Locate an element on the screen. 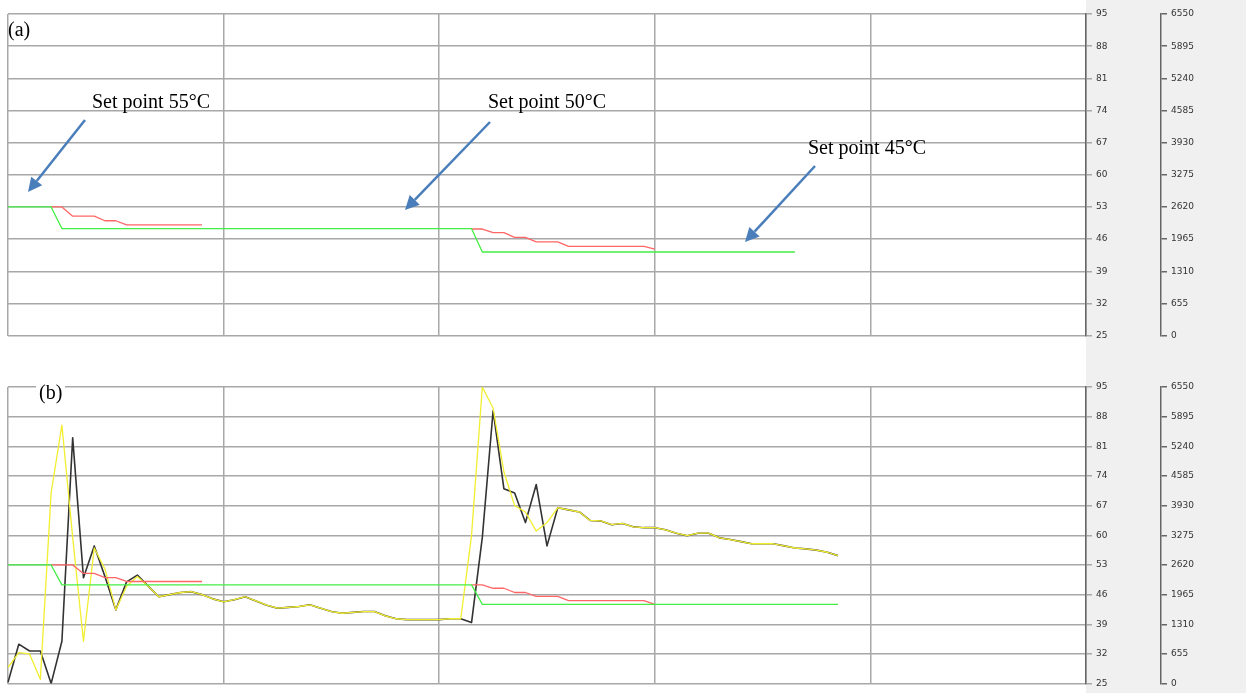 This screenshot has width=1246, height=693. annotation: (b) is located at coordinates (51, 392).